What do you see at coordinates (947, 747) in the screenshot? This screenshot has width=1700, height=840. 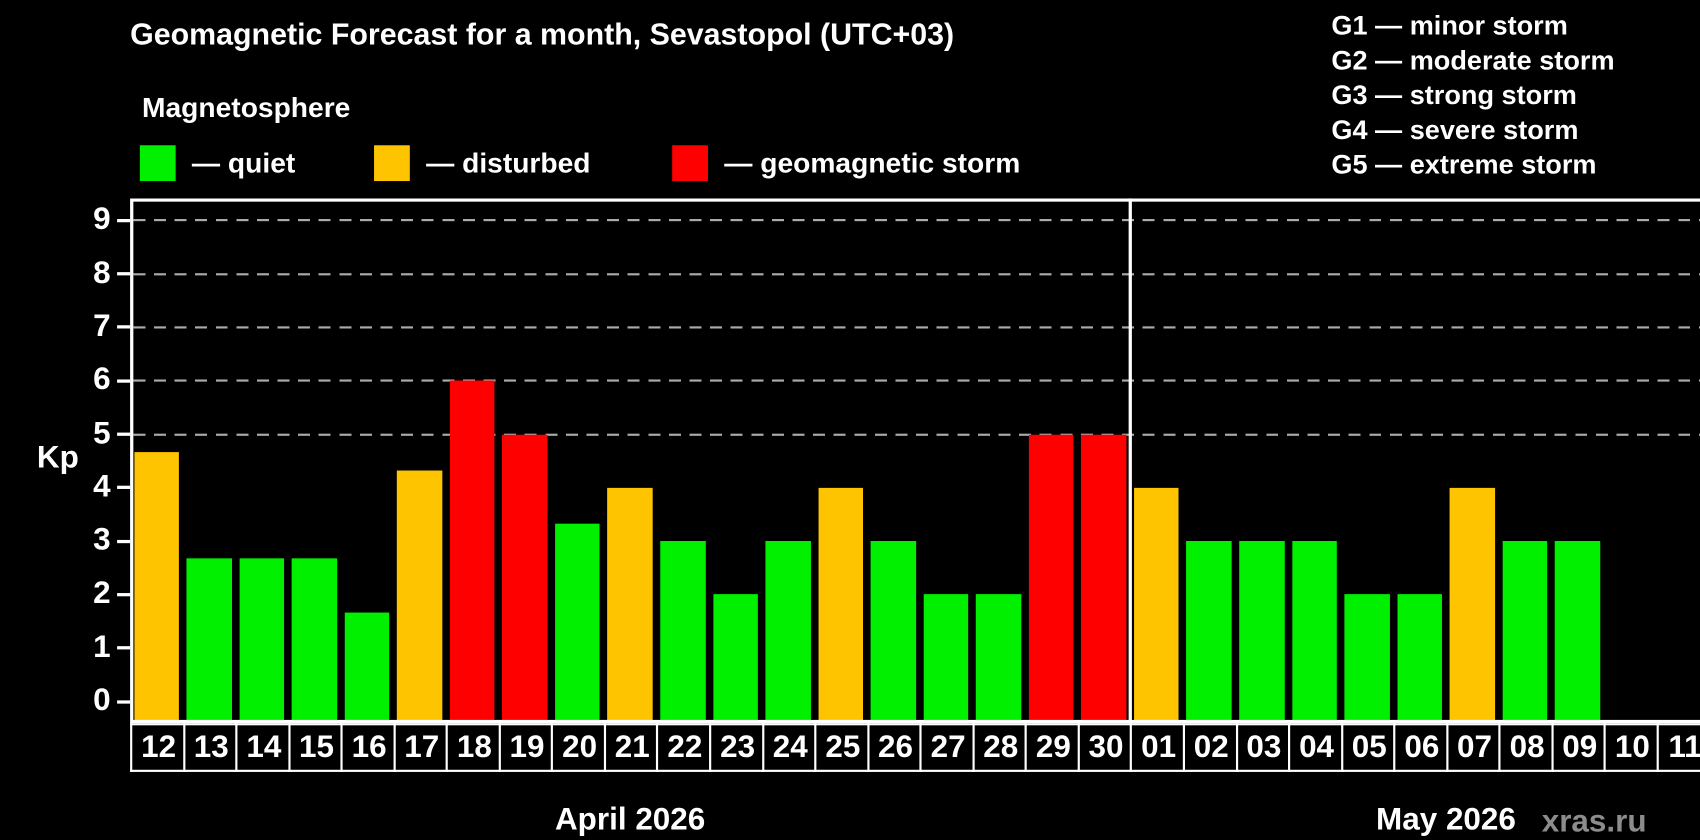 I see `day-label-27: 27` at bounding box center [947, 747].